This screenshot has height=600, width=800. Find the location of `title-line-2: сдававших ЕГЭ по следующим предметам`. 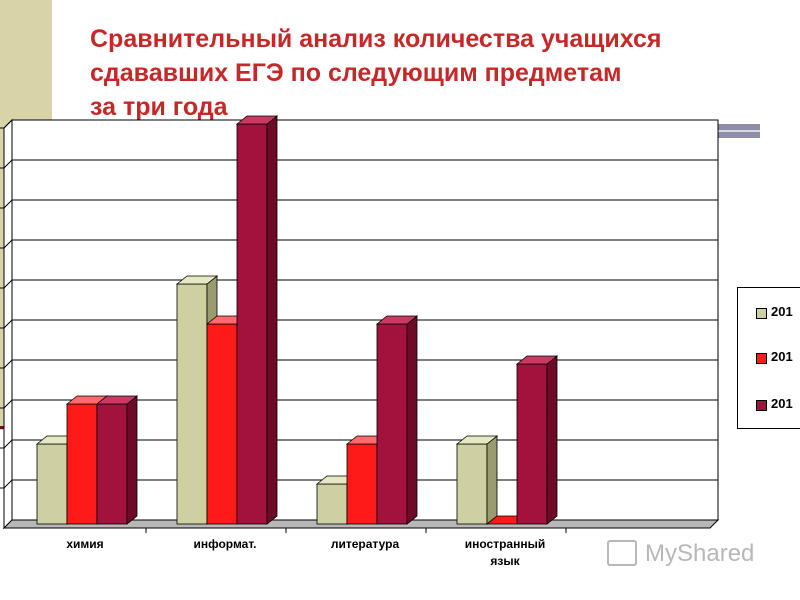

title-line-2: сдававших ЕГЭ по следующим предметам is located at coordinates (356, 73).